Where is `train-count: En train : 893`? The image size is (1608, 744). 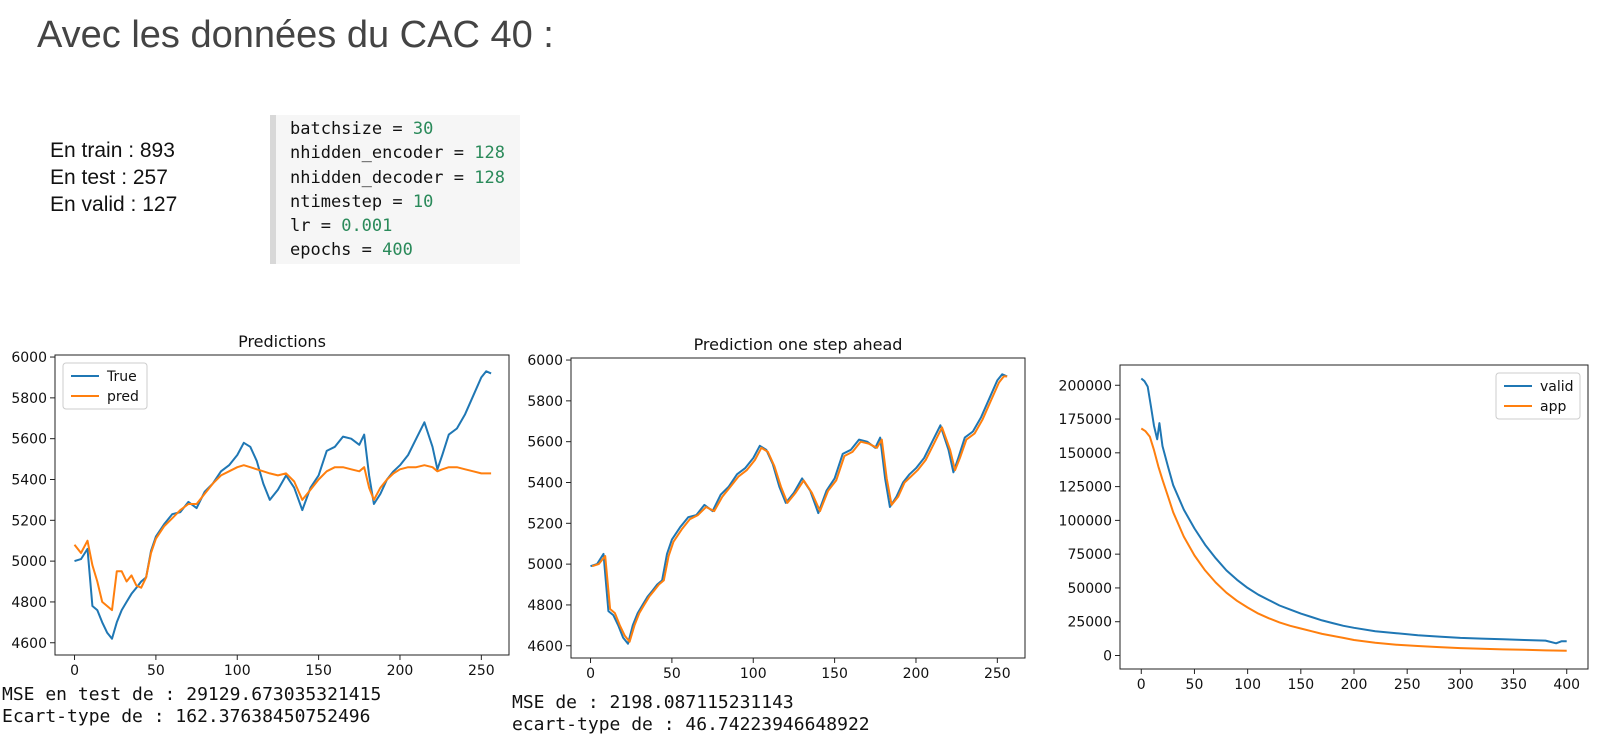
train-count: En train : 893 is located at coordinates (112, 150).